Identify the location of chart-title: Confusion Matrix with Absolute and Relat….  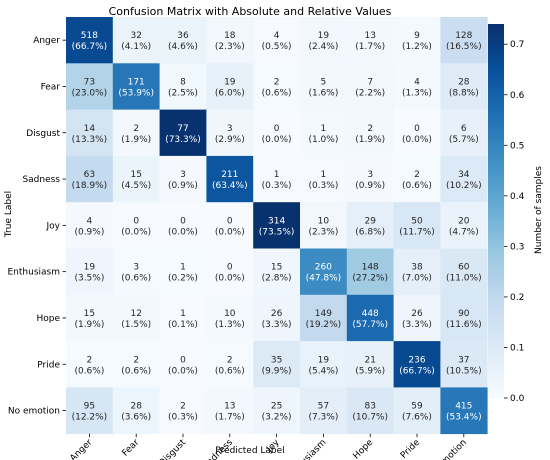
(250, 11).